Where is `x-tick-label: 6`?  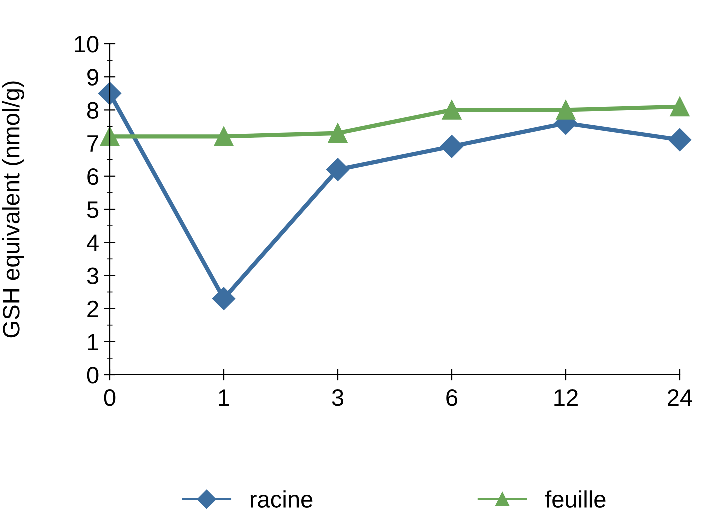
x-tick-label: 6 is located at coordinates (452, 398).